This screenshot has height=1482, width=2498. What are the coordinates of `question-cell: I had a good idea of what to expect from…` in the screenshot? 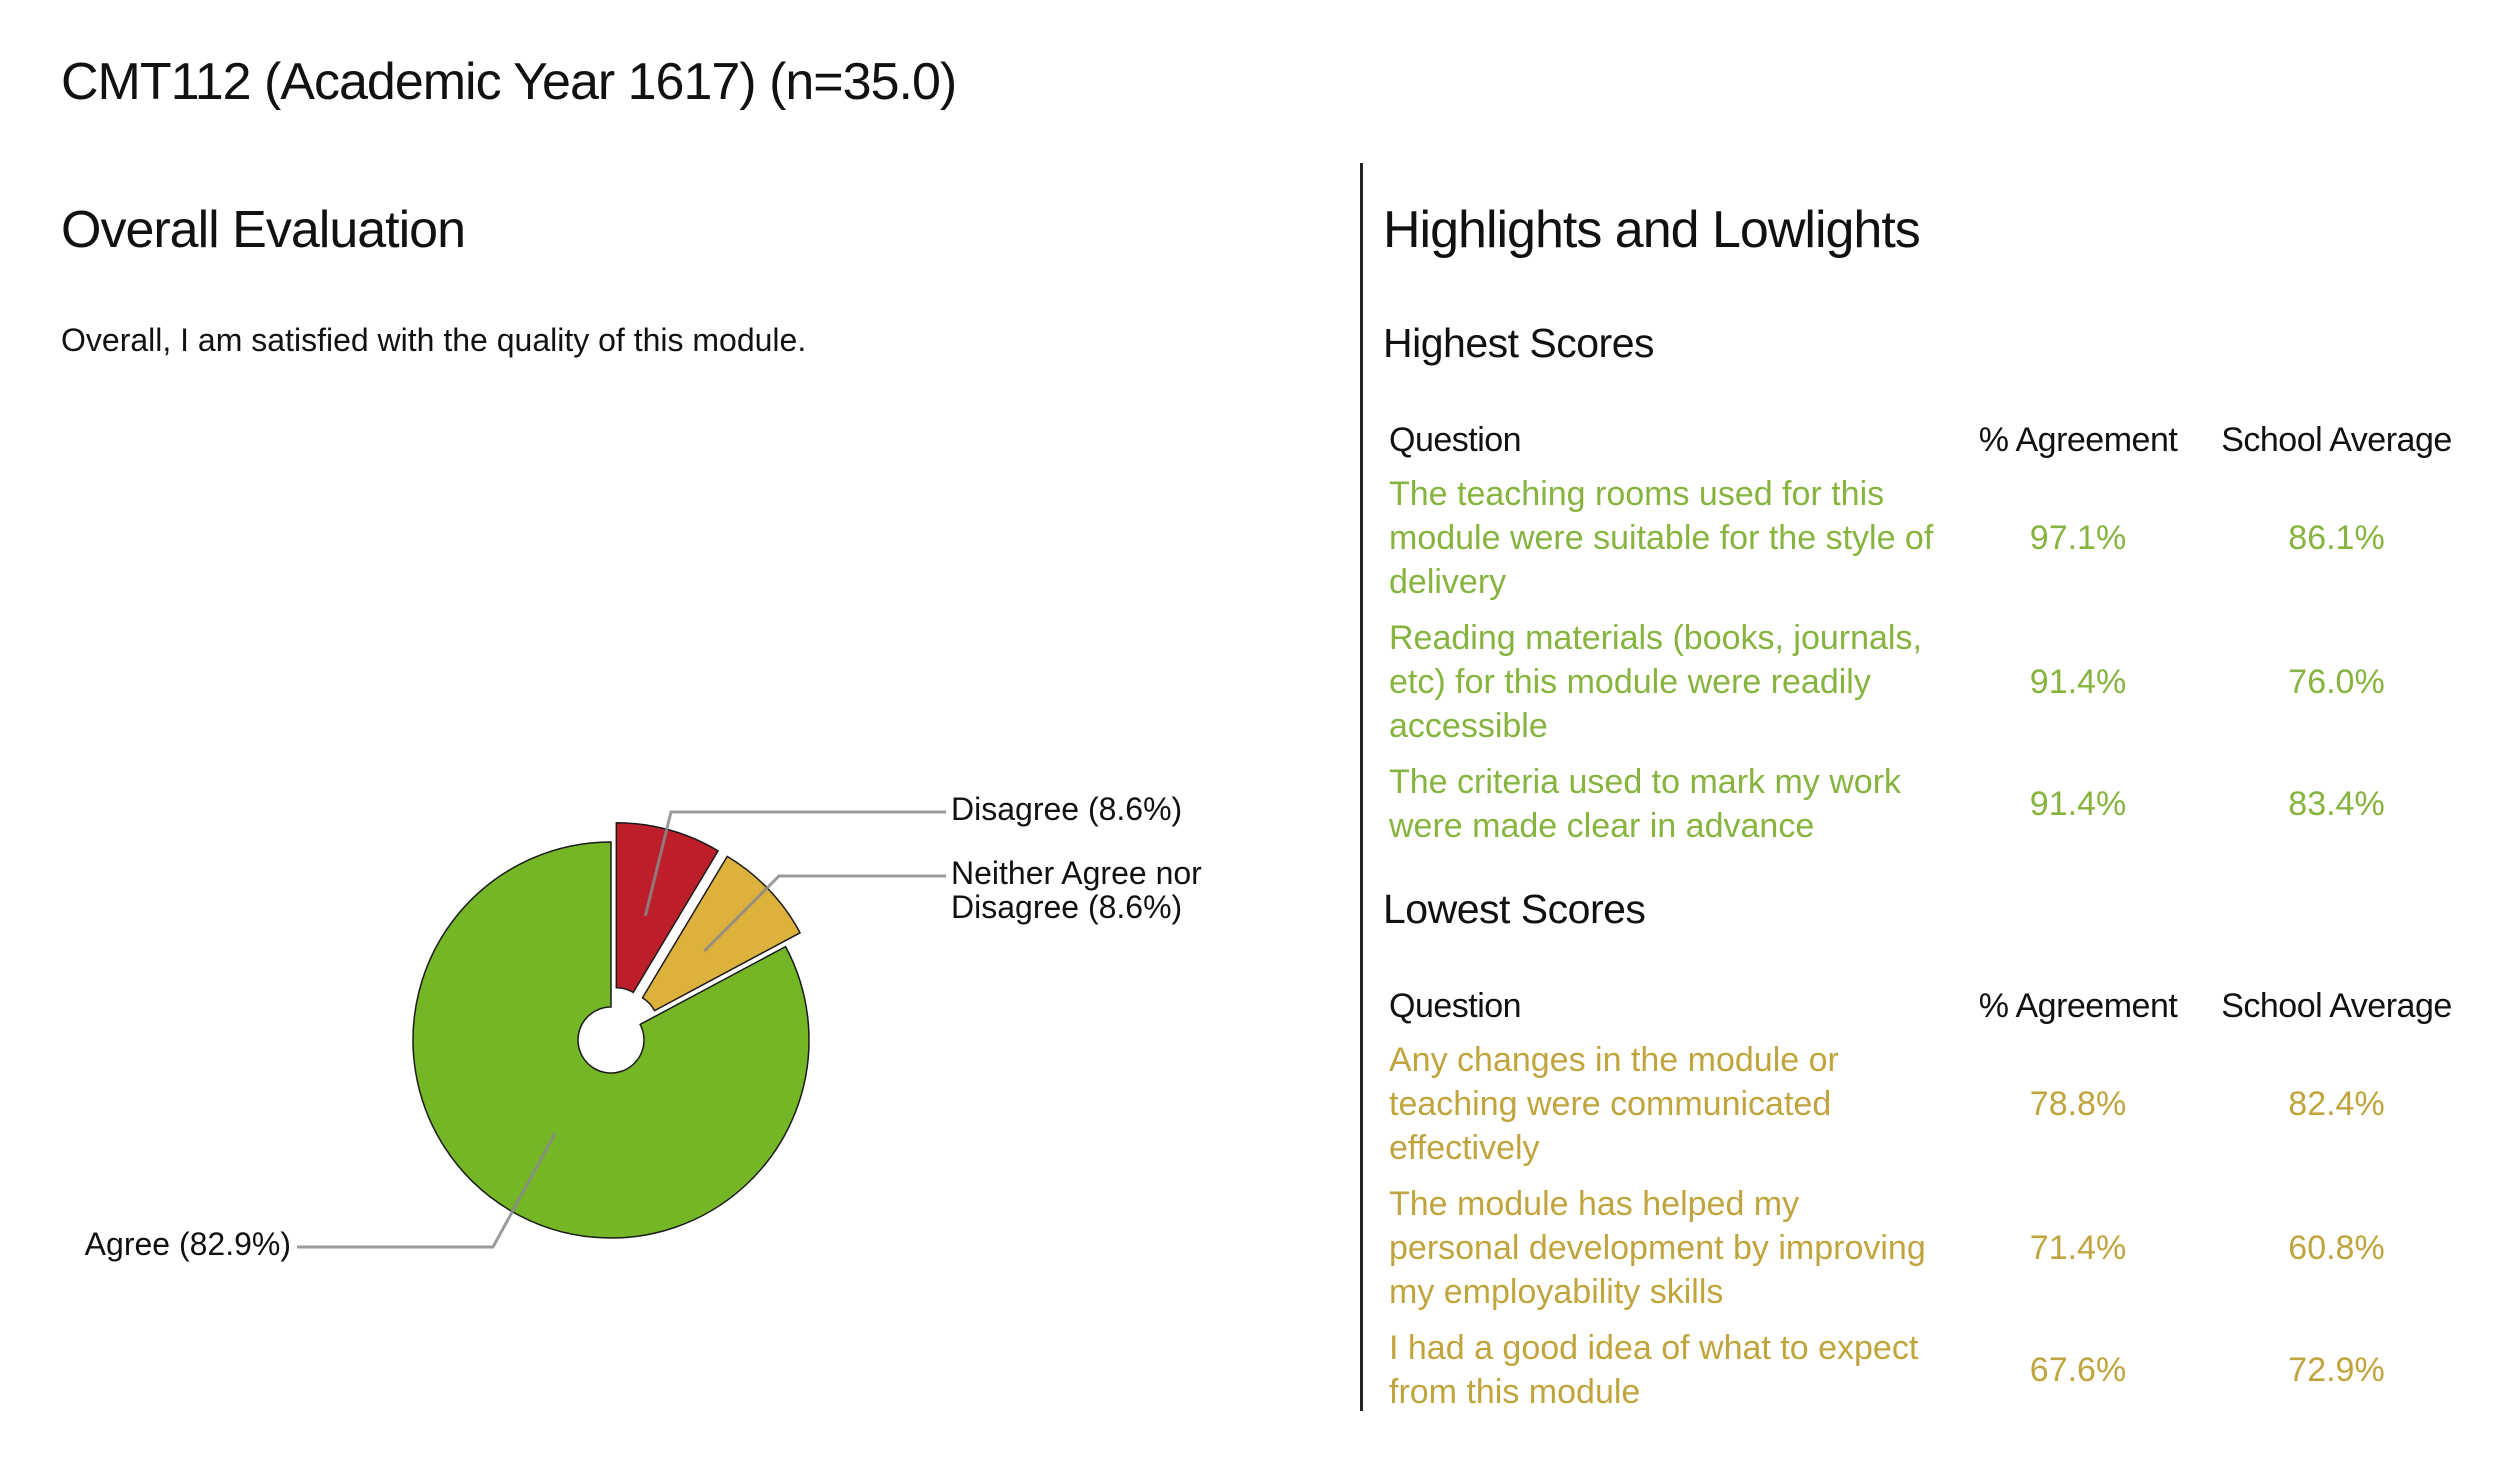 It's located at (1654, 1370).